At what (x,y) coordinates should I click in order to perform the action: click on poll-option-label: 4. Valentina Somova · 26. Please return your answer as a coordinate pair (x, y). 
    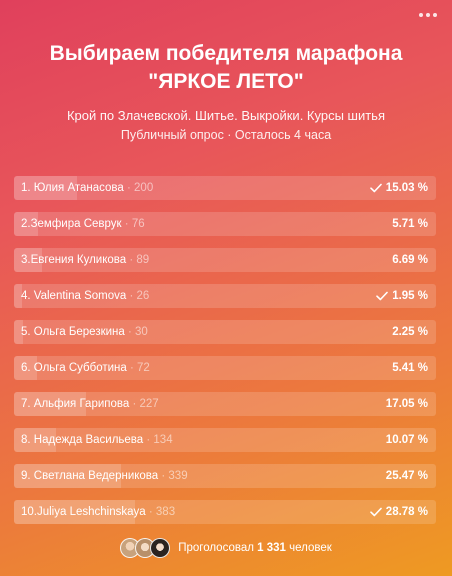
    Looking at the image, I should click on (85, 296).